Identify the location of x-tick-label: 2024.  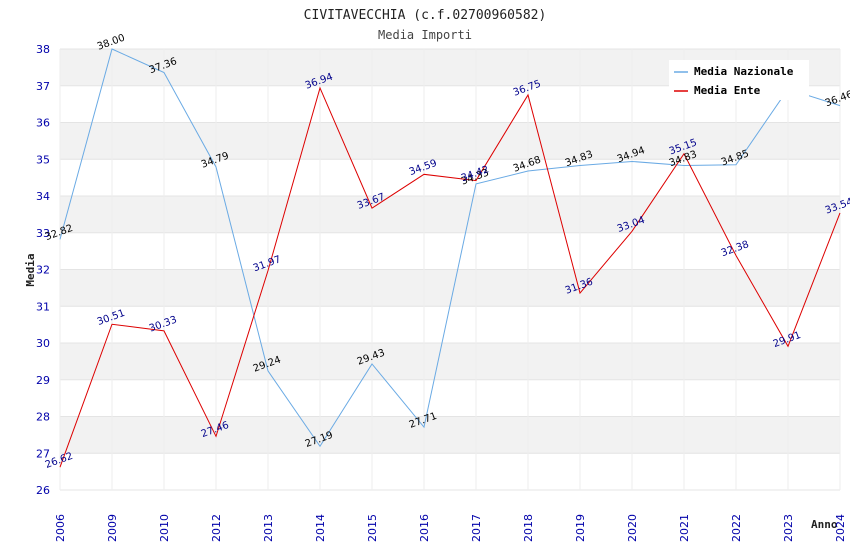
(840, 528).